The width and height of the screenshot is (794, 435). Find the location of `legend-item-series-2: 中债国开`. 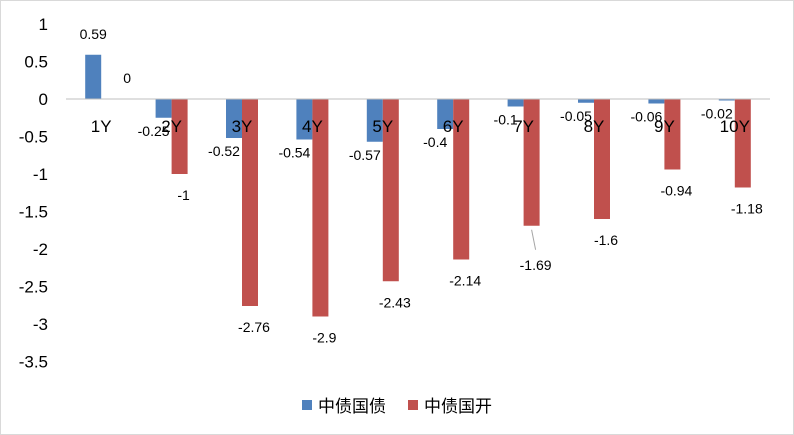

legend-item-series-2: 中债国开 is located at coordinates (450, 404).